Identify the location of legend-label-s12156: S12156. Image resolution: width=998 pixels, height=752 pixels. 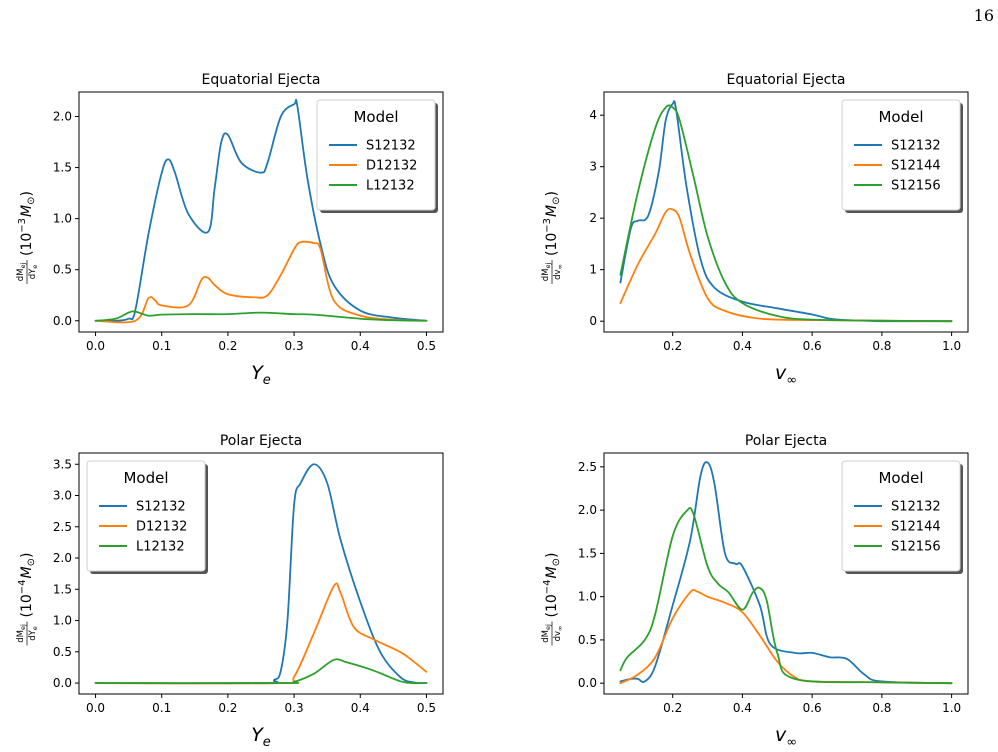
(916, 547).